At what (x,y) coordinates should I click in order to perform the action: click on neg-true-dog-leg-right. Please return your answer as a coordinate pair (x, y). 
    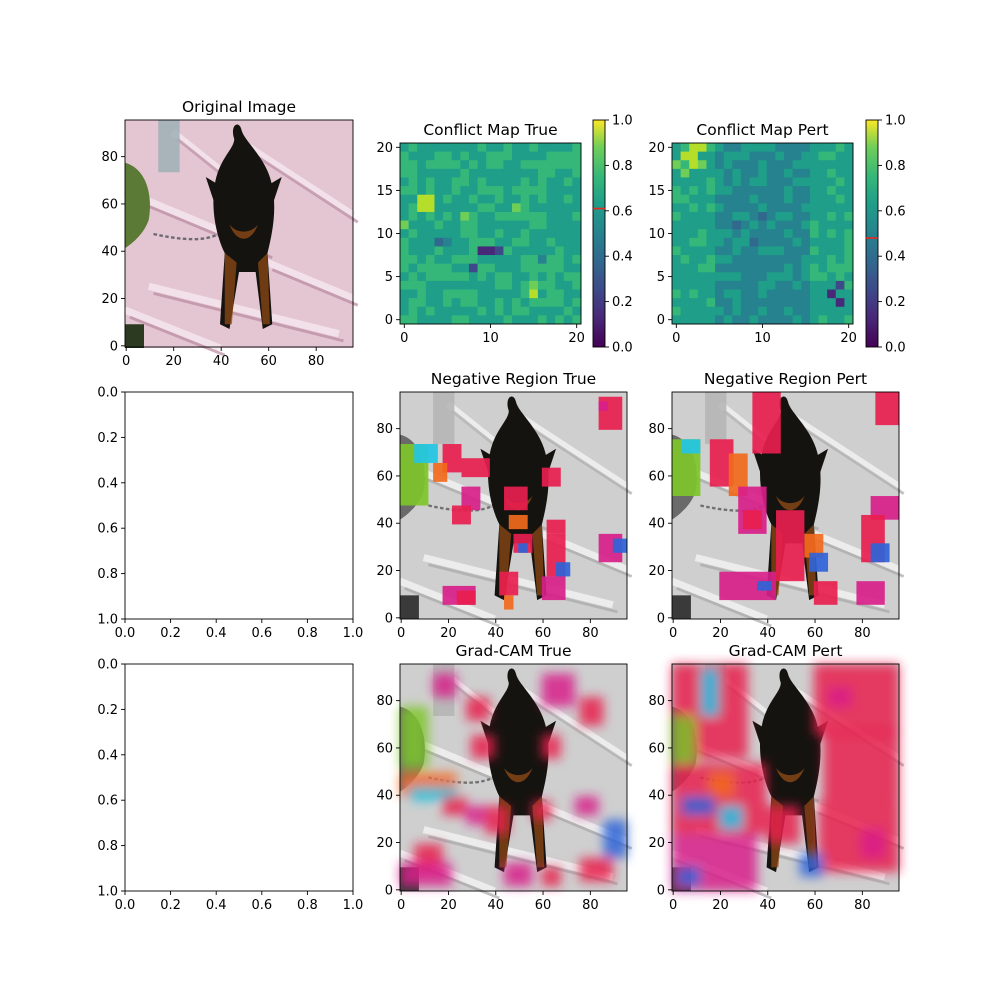
    Looking at the image, I should click on (538, 560).